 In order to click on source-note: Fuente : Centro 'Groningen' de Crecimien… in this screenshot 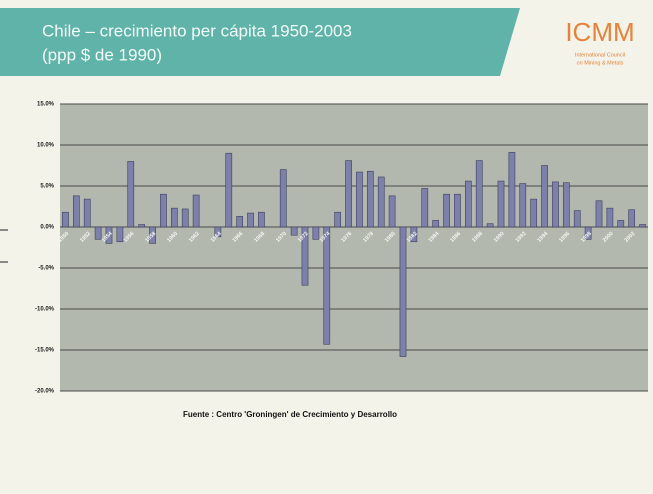, I will do `click(290, 414)`.